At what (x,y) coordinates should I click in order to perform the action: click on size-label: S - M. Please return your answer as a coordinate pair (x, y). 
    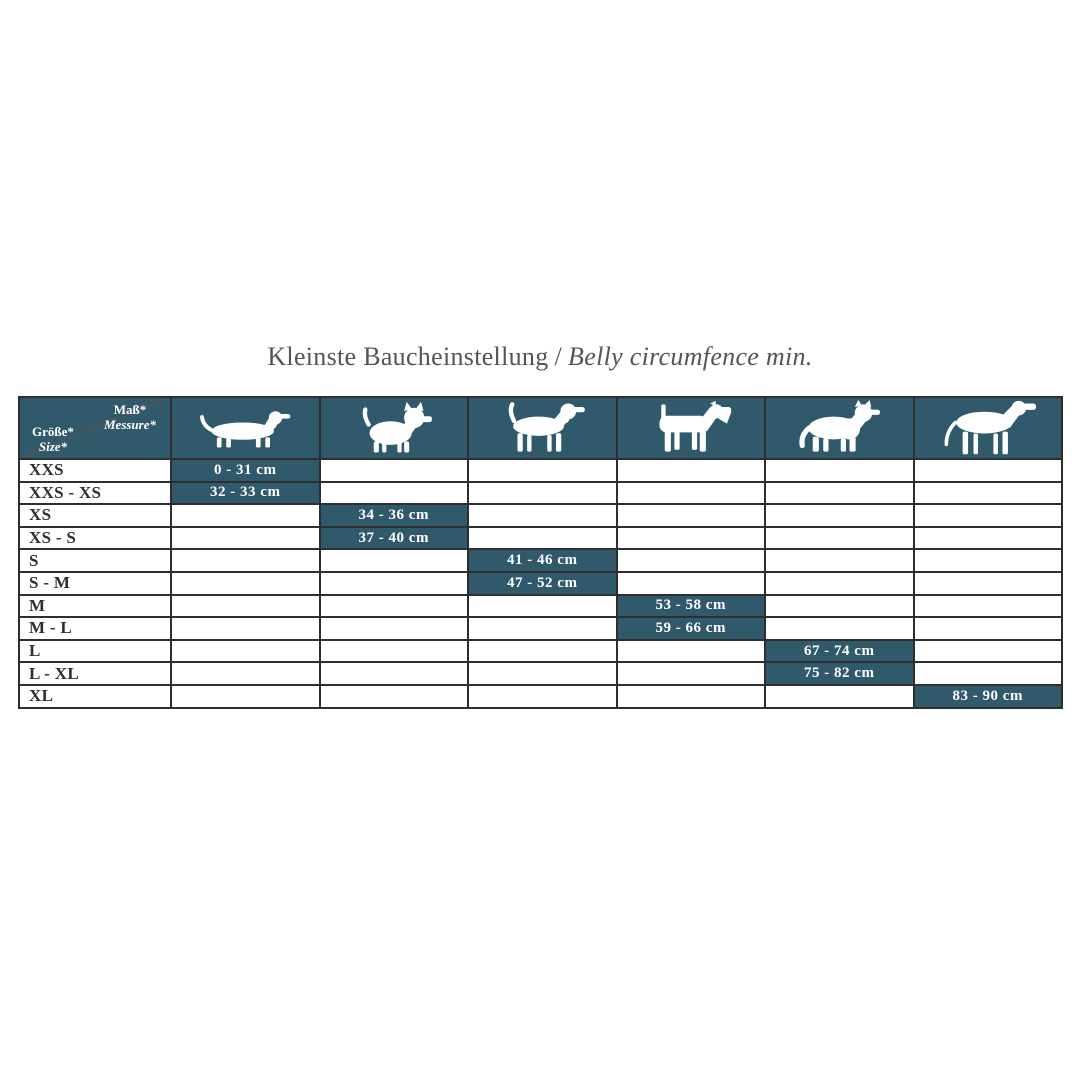
    Looking at the image, I should click on (95, 583).